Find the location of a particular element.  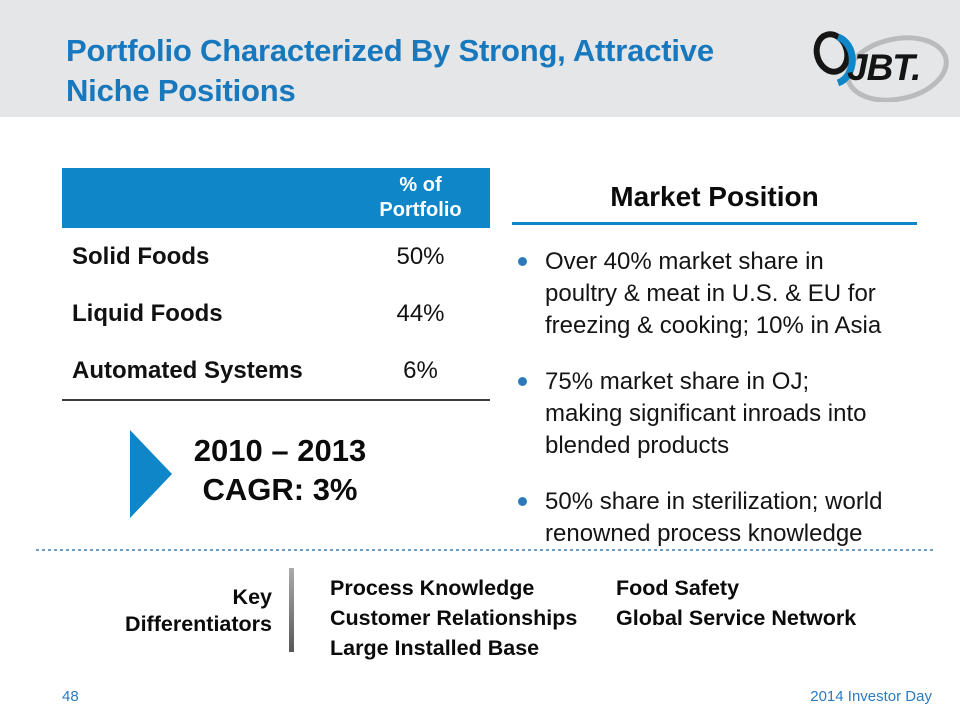

footer-event-name: 2014 Investor Day is located at coordinates (871, 696).